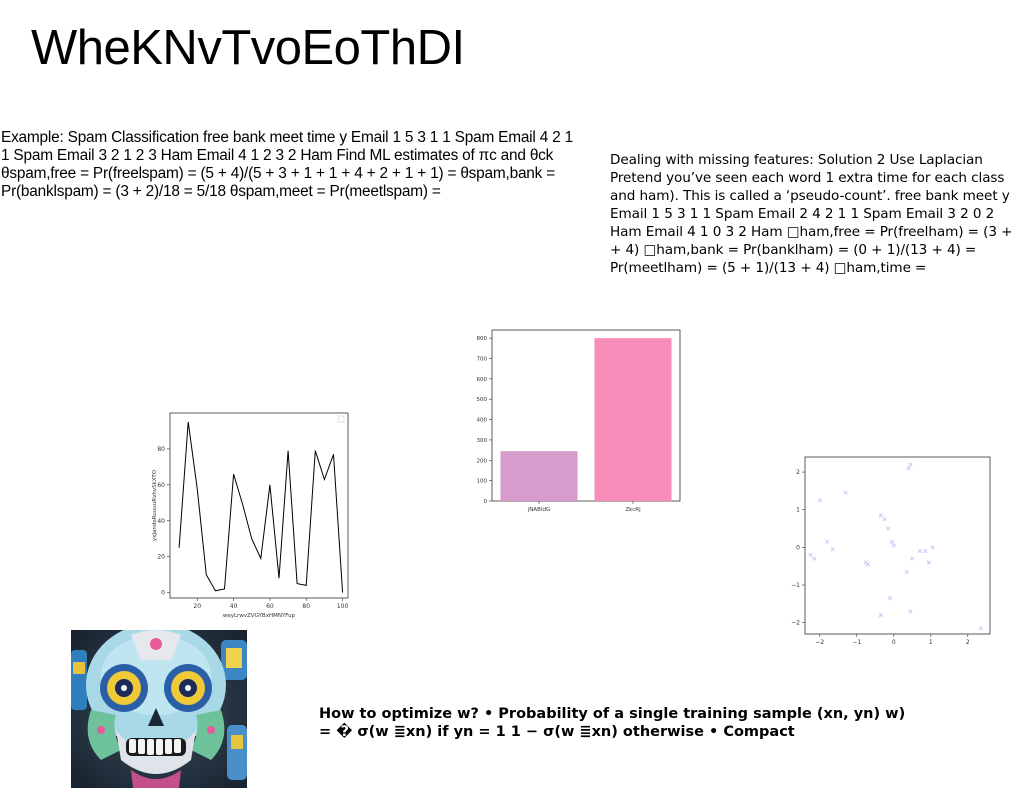  Describe the element at coordinates (798, 472) in the screenshot. I see `scatter-ytick-label: 2` at that location.